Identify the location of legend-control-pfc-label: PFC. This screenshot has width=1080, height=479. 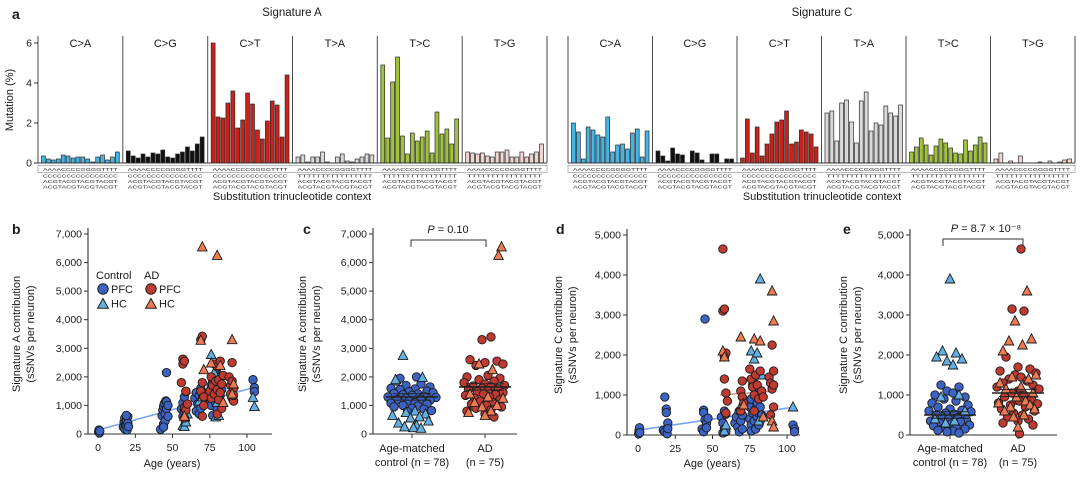
(122, 290).